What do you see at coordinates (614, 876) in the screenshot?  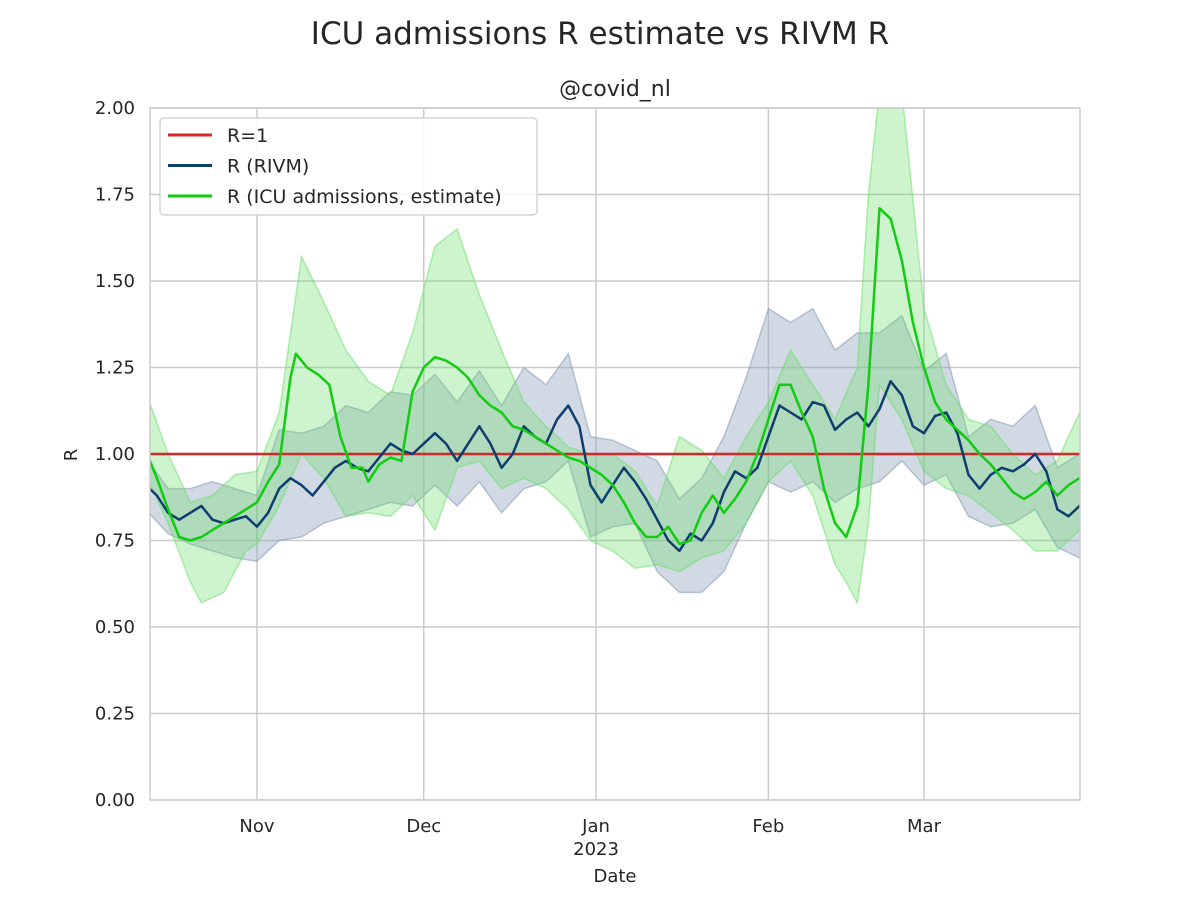 I see `x-axis-label: Date` at bounding box center [614, 876].